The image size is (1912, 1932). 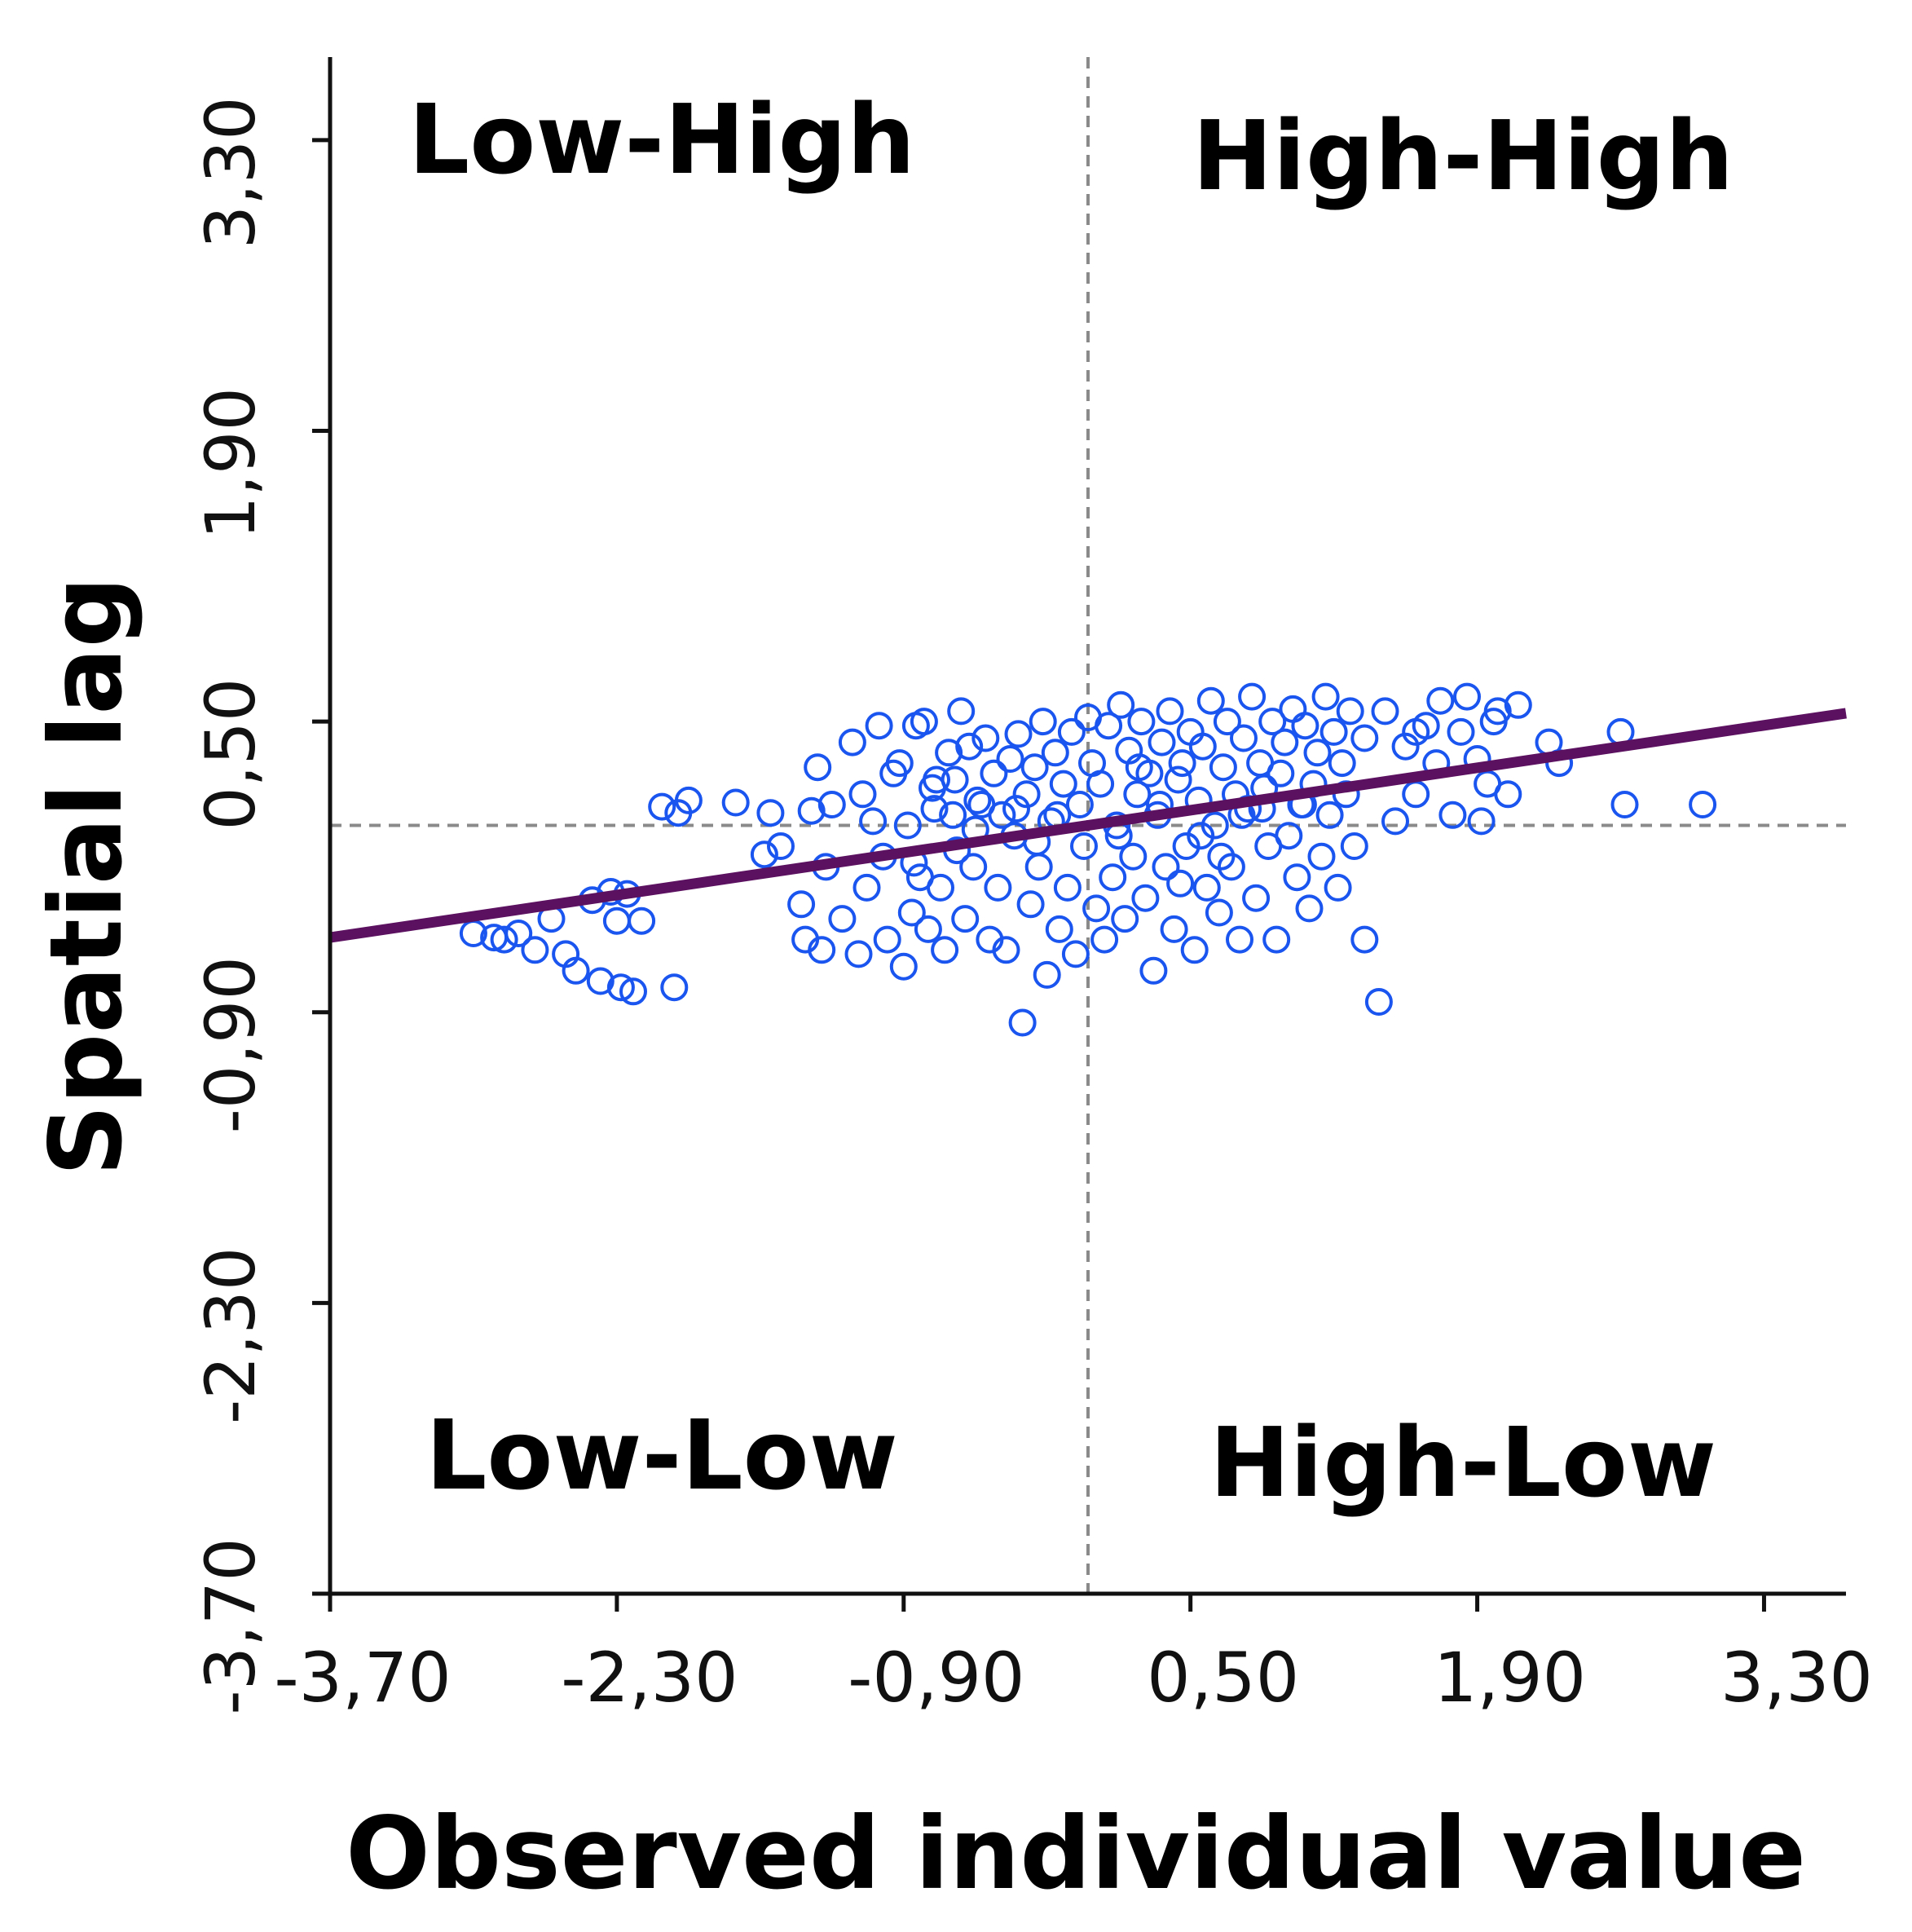 What do you see at coordinates (661, 1455) in the screenshot?
I see `quadrant-label-low-low: Low-Low` at bounding box center [661, 1455].